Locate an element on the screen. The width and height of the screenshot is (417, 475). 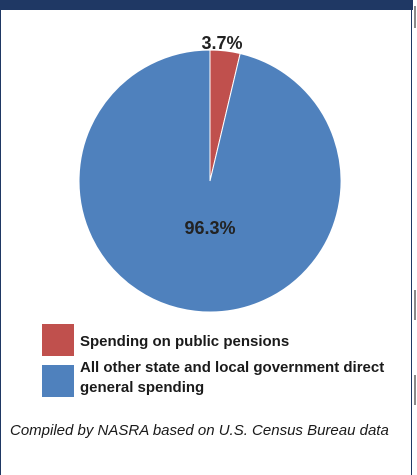
pie-labels: 3.7% 96.3% is located at coordinates (213, 135).